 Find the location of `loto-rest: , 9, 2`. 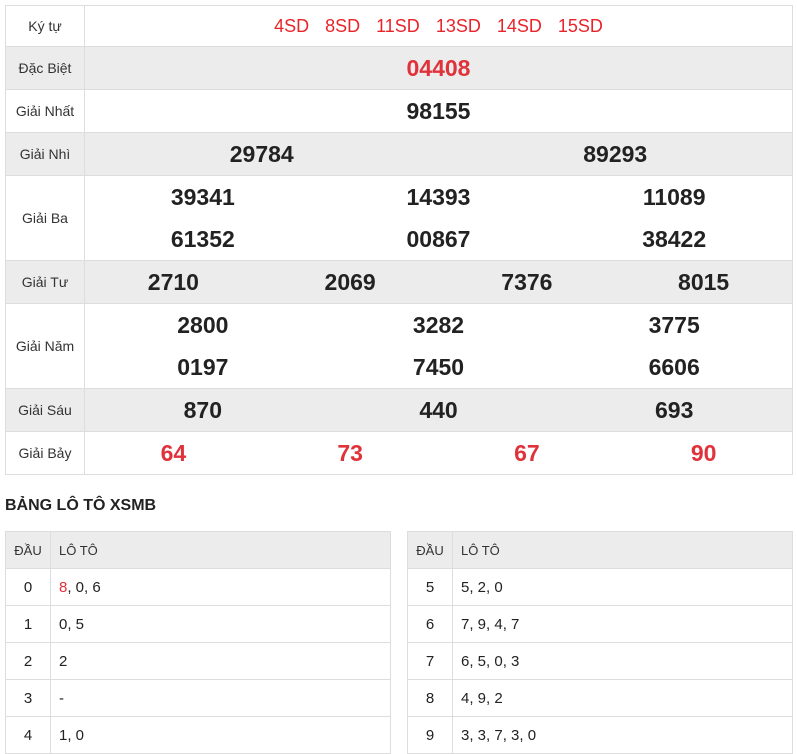

loto-rest: , 9, 2 is located at coordinates (486, 698).